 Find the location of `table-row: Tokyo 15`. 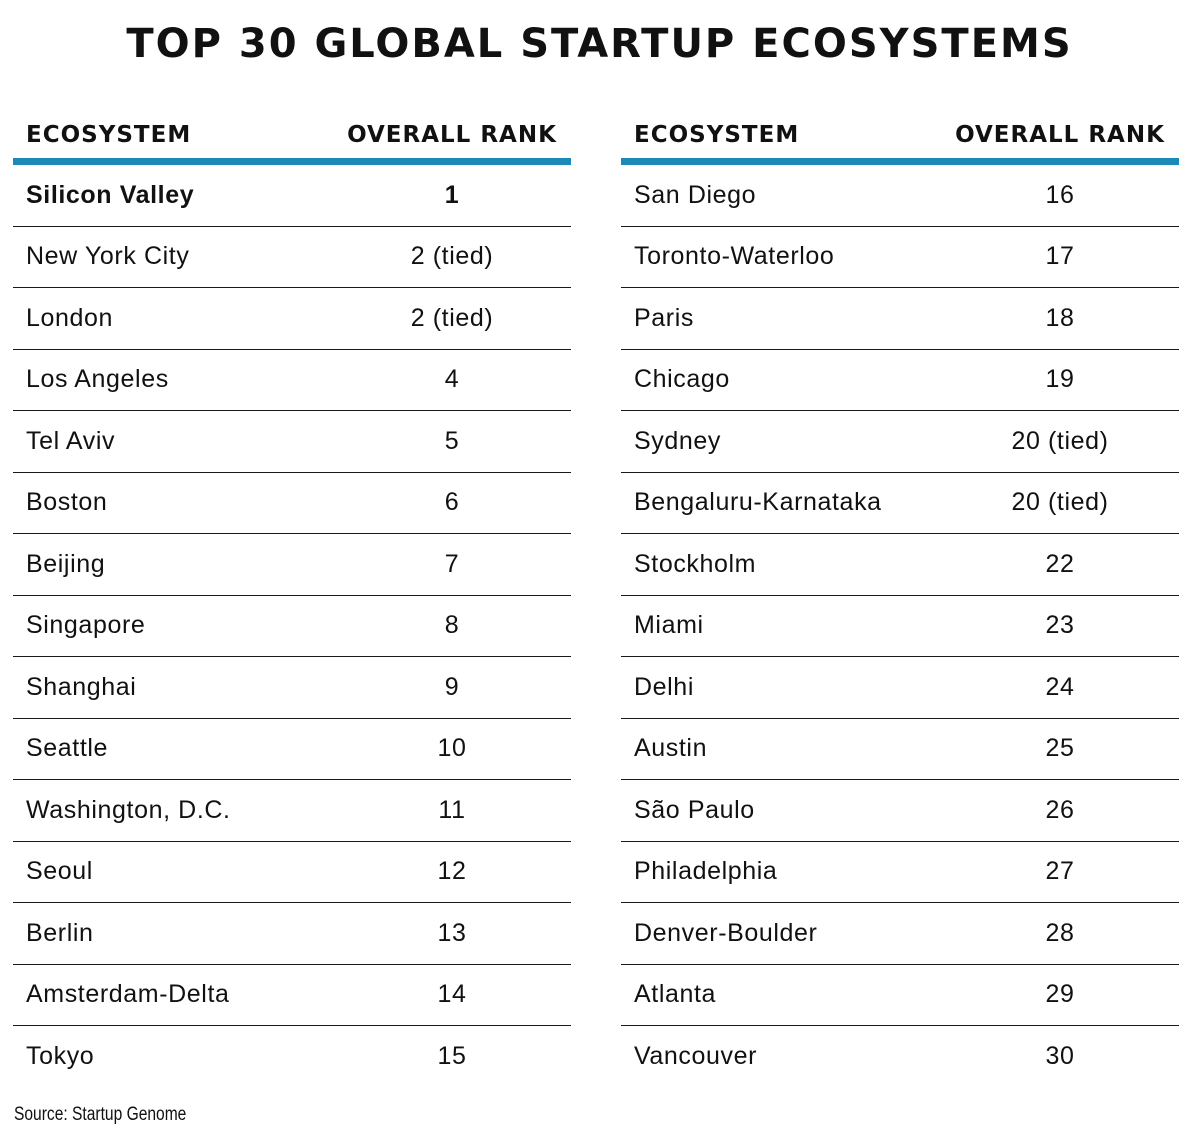

table-row: Tokyo 15 is located at coordinates (292, 1057).